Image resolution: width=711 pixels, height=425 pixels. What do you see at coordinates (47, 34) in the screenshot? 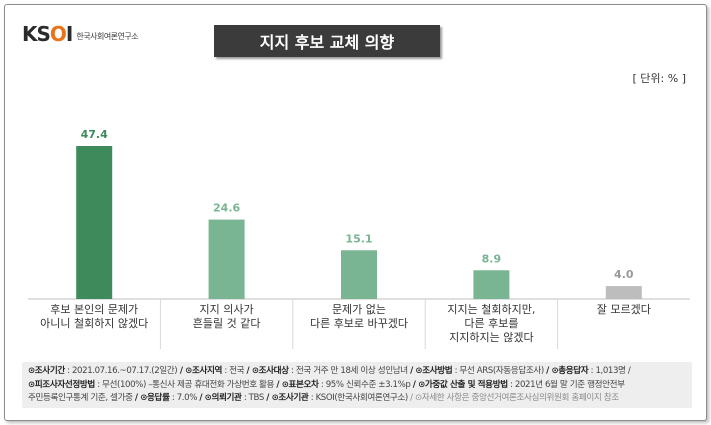
I see `logo-mark: KSOI` at bounding box center [47, 34].